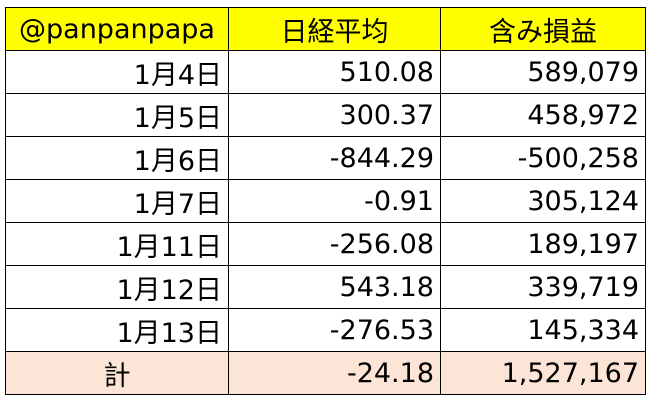  I want to click on total-row: 計 -24.18 1,527,167, so click(325, 373).